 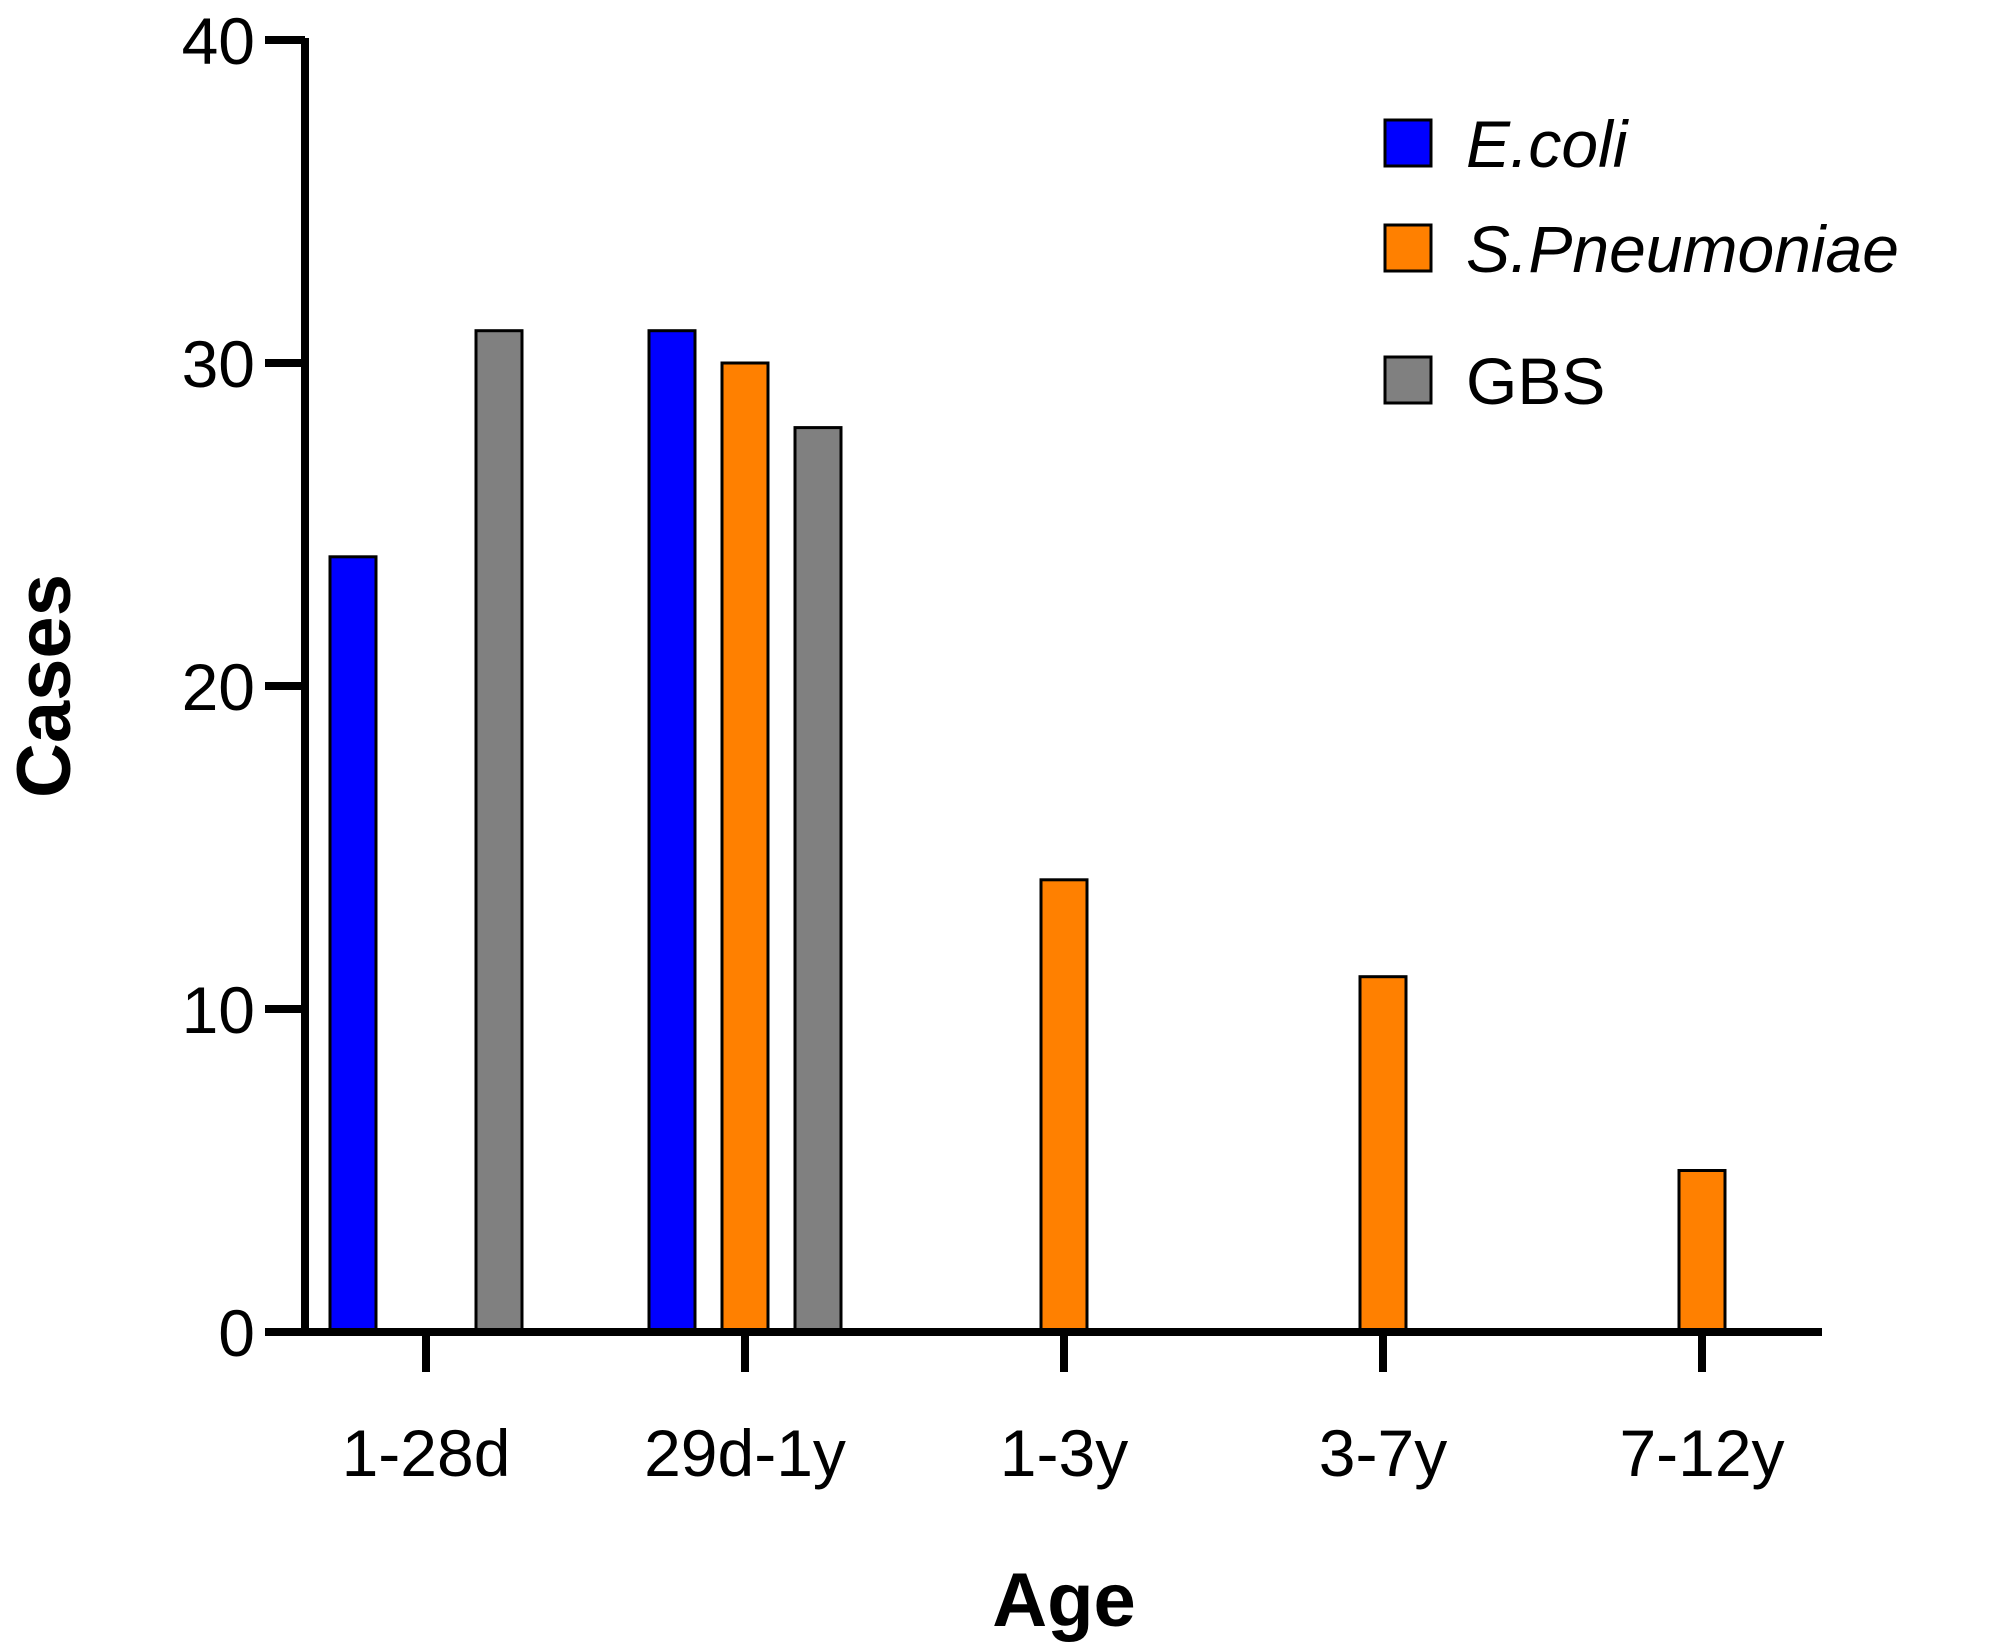 I want to click on x-axis-title: Age, so click(x=1064, y=1600).